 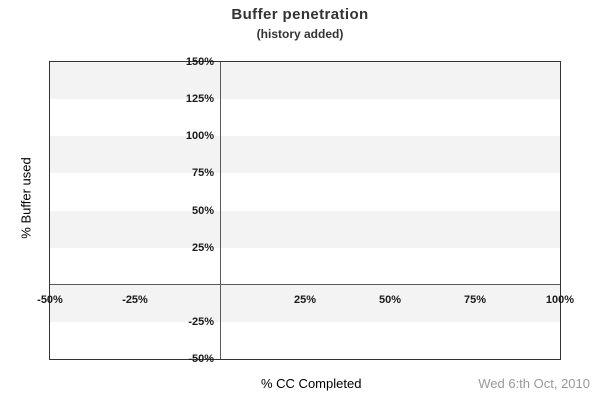 I want to click on y-tick-label: 150%, so click(x=199, y=62).